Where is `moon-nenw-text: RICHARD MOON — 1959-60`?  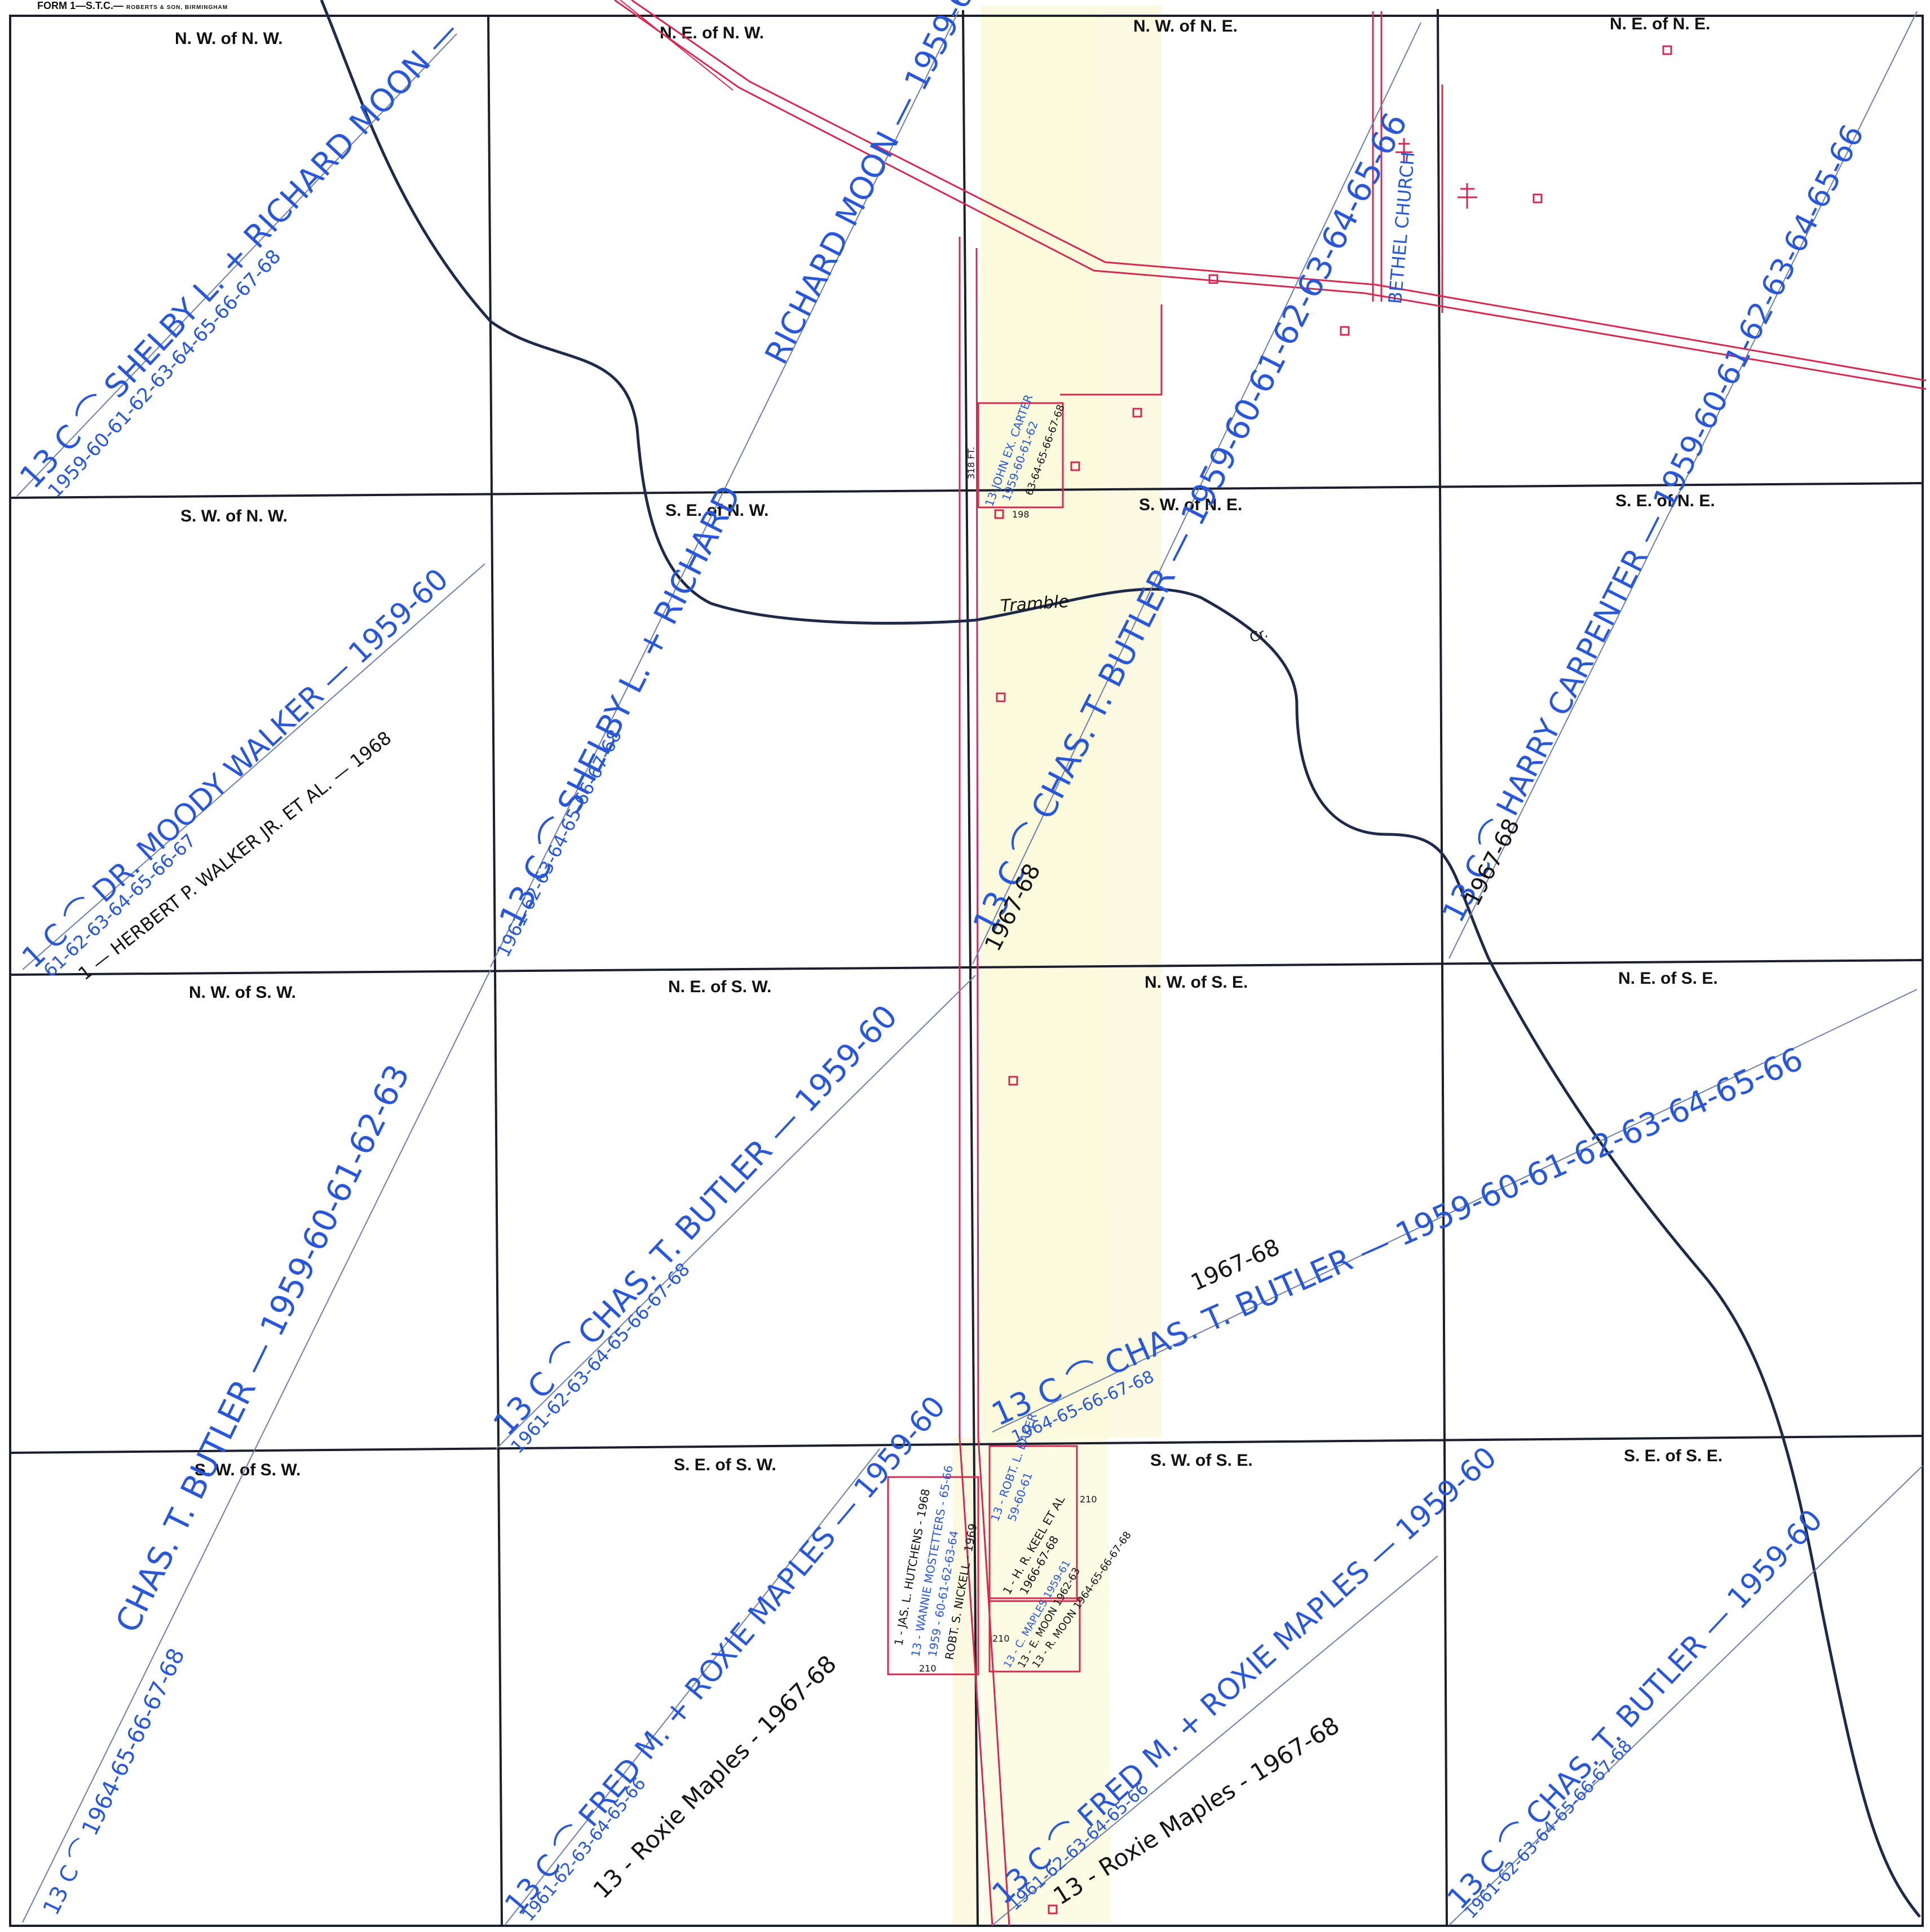
moon-nenw-text: RICHARD MOON — 1959-60 is located at coordinates (874, 185).